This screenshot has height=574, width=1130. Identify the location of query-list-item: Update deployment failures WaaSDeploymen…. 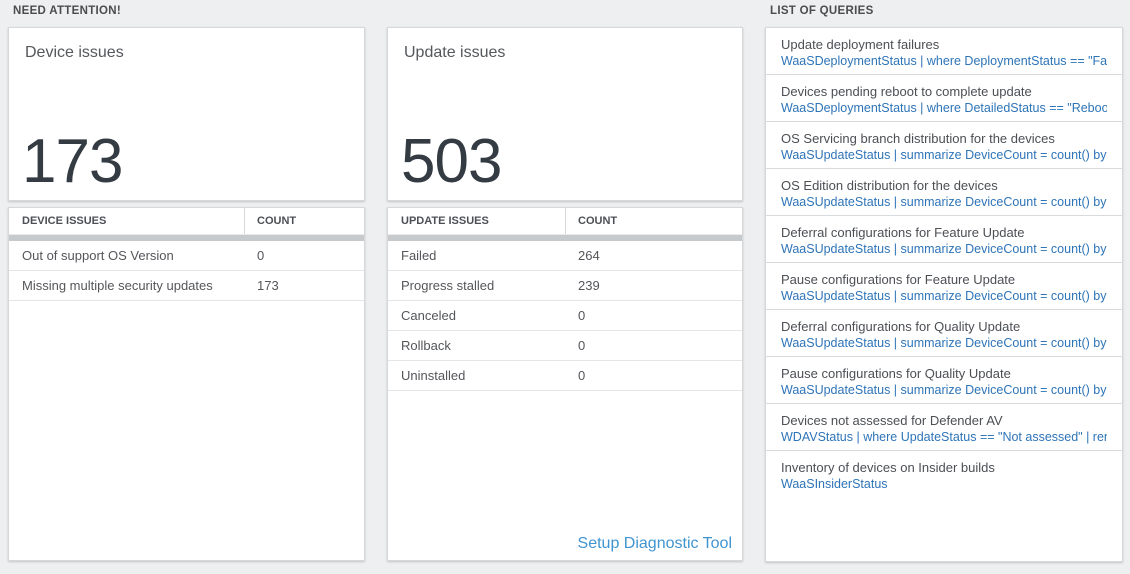
(944, 51).